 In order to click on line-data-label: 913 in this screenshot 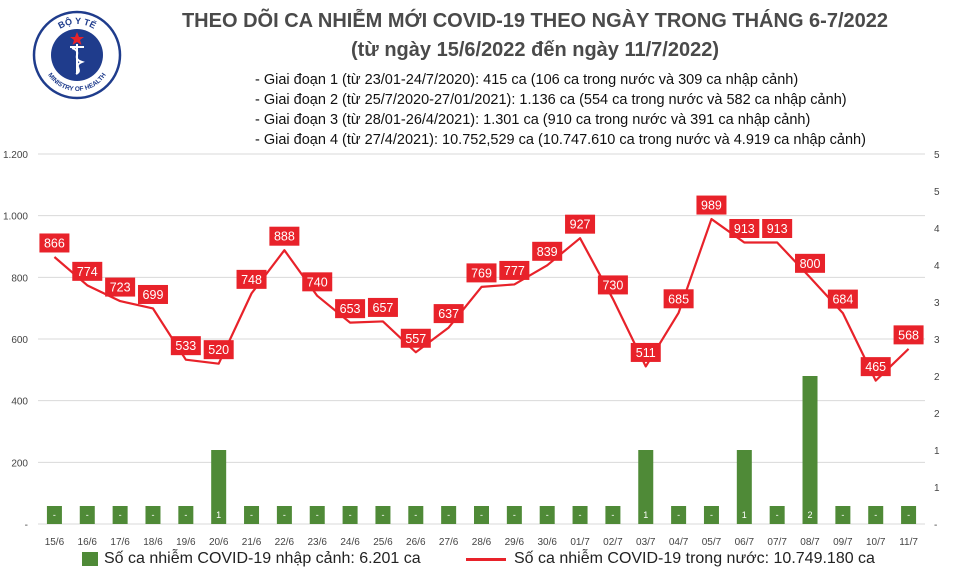, I will do `click(777, 228)`.